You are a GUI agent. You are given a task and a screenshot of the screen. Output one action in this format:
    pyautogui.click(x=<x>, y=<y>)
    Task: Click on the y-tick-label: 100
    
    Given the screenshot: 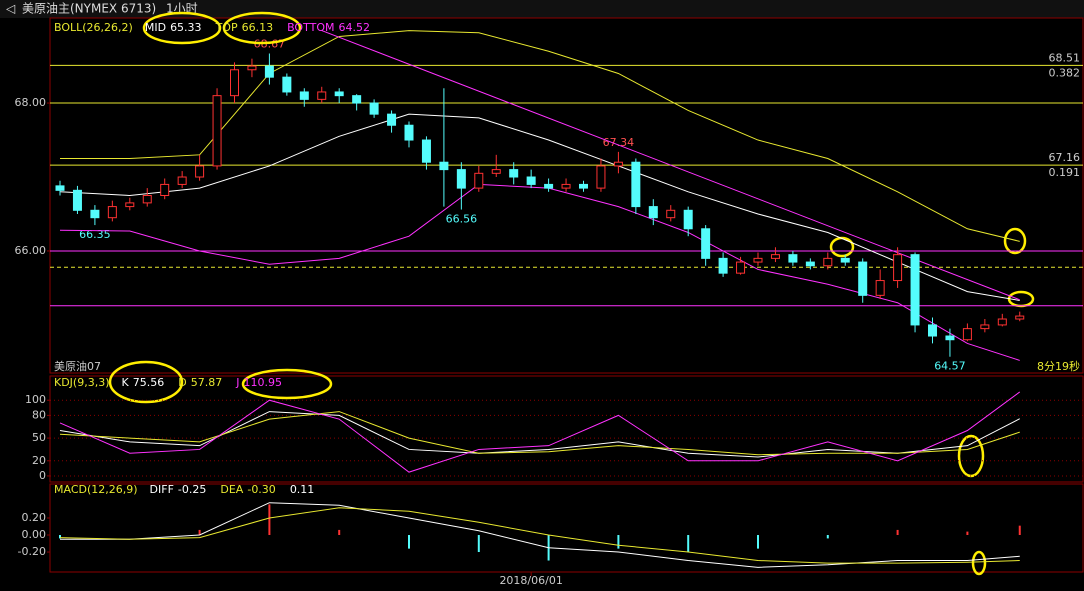 What is the action you would take?
    pyautogui.click(x=35, y=399)
    